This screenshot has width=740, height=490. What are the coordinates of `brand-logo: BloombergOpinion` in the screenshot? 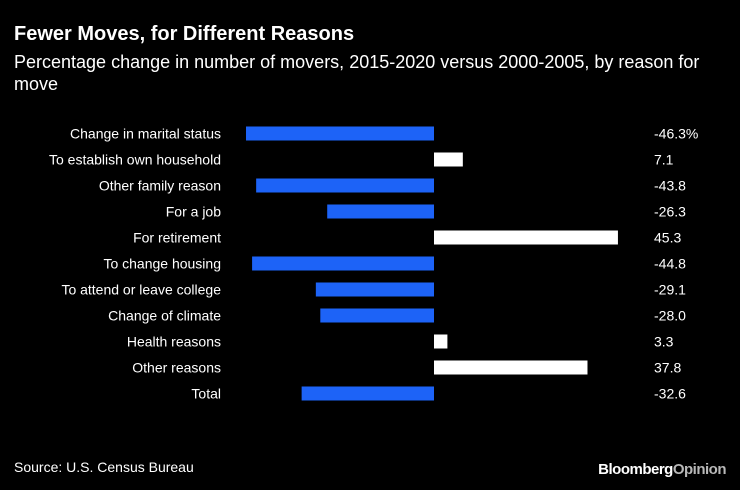 It's located at (662, 470).